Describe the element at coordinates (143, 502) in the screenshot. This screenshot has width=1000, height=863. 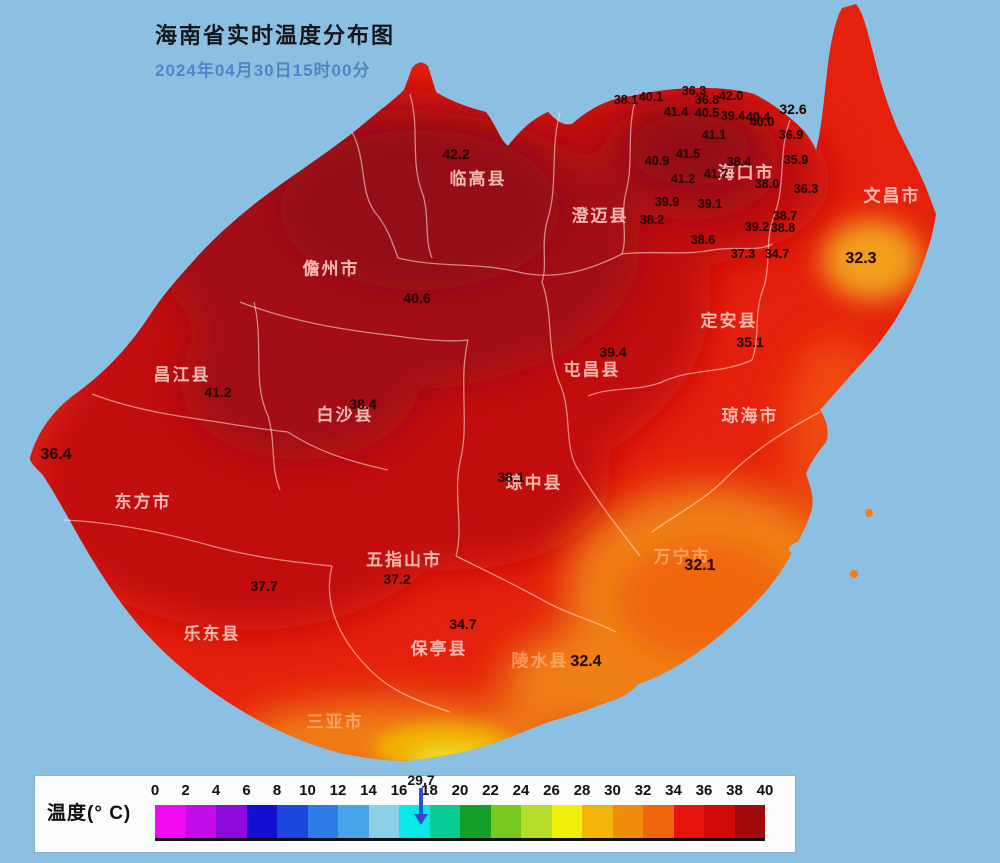
I see `region-label: 东方市` at that location.